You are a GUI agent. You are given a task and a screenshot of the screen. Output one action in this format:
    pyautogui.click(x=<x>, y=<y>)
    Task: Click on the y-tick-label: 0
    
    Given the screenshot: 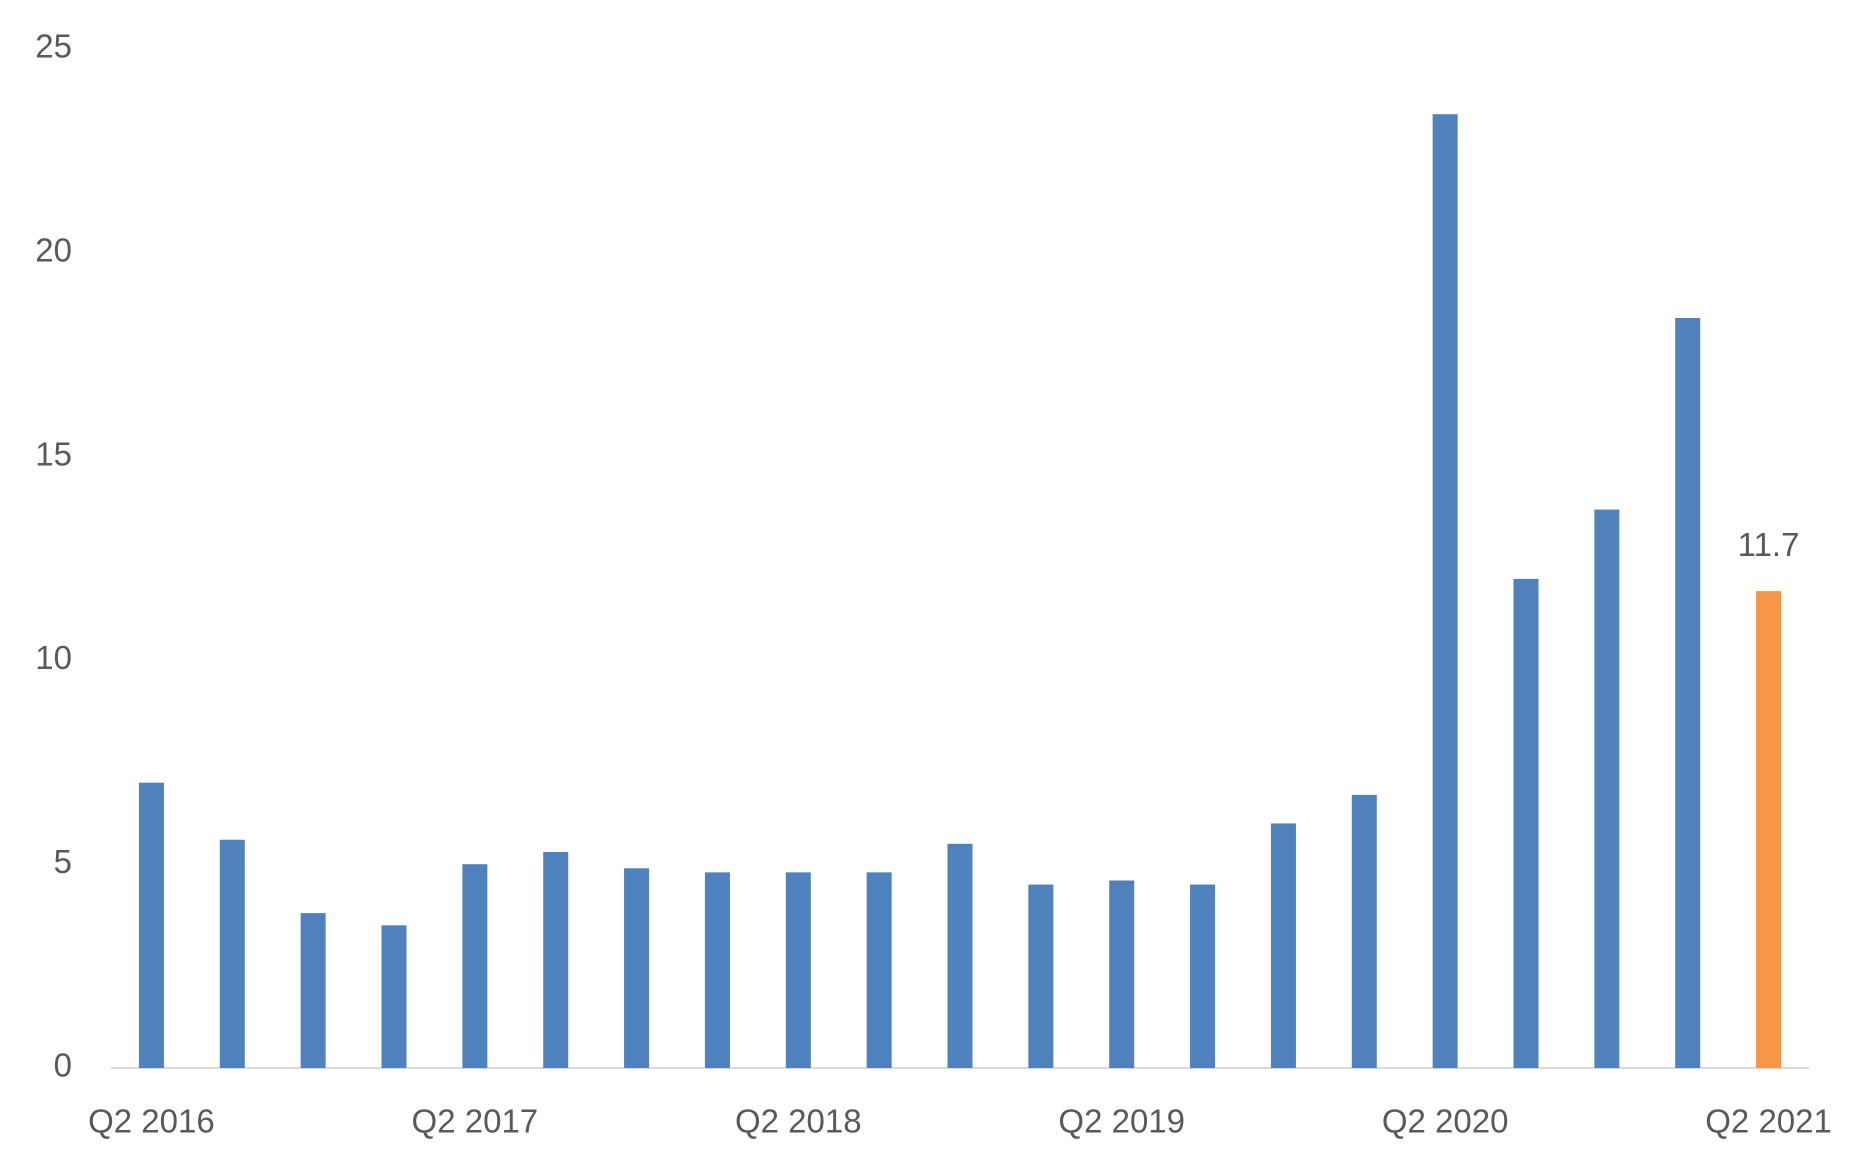 What is the action you would take?
    pyautogui.click(x=63, y=1065)
    